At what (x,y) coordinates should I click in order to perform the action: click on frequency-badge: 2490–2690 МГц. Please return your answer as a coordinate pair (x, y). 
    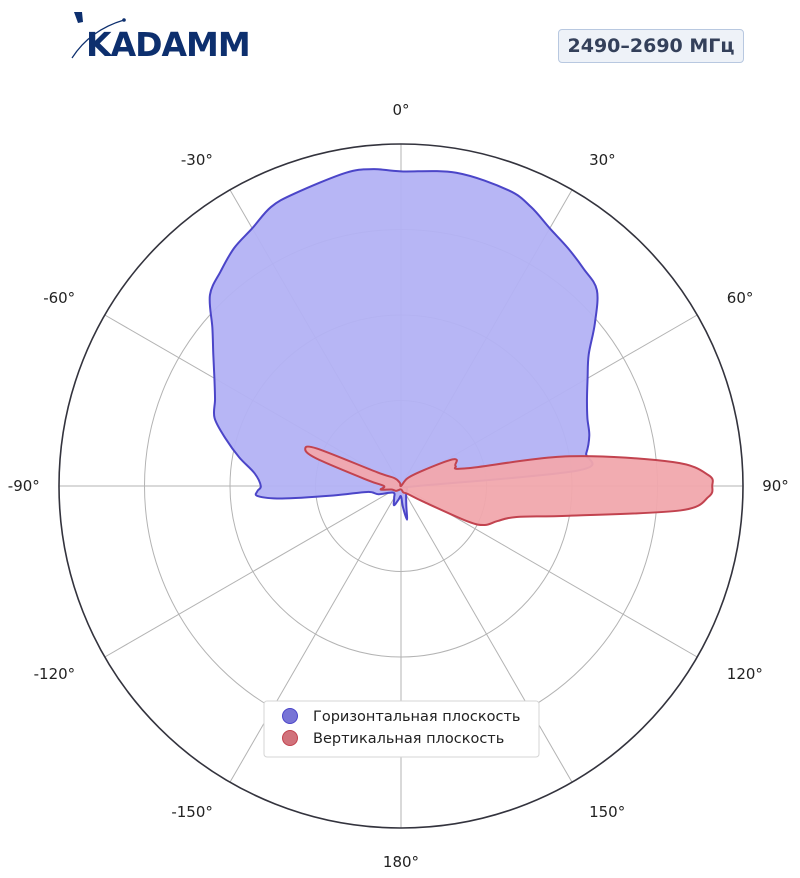
    Looking at the image, I should click on (651, 46).